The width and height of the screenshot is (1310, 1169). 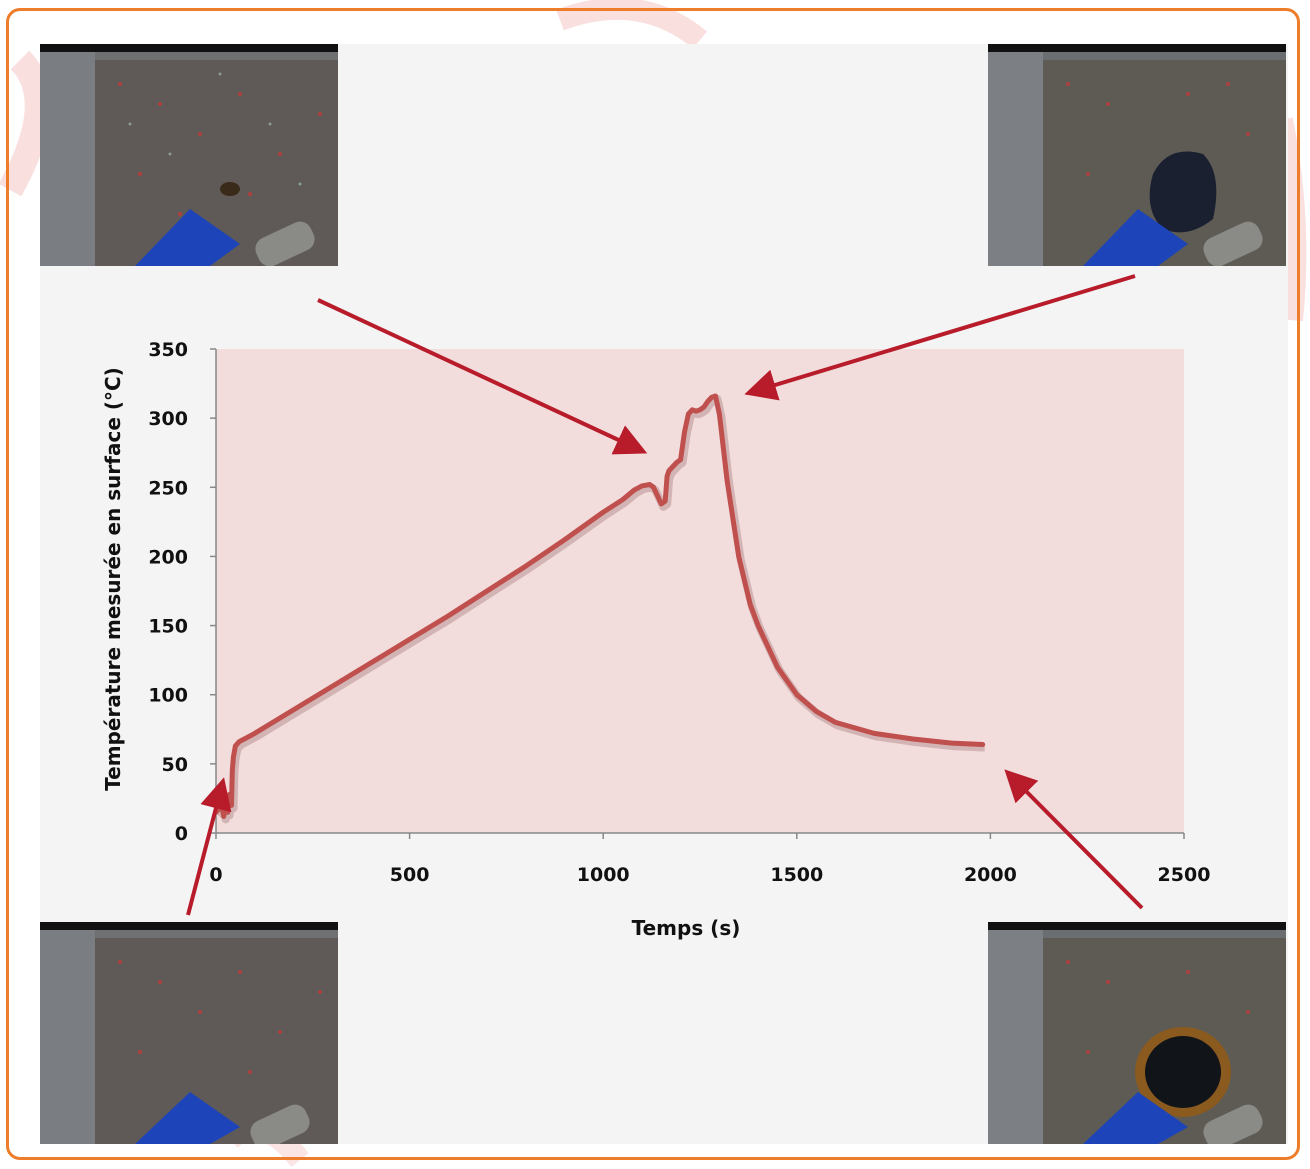 What do you see at coordinates (209, 846) in the screenshot?
I see `arrow-bottom-left` at bounding box center [209, 846].